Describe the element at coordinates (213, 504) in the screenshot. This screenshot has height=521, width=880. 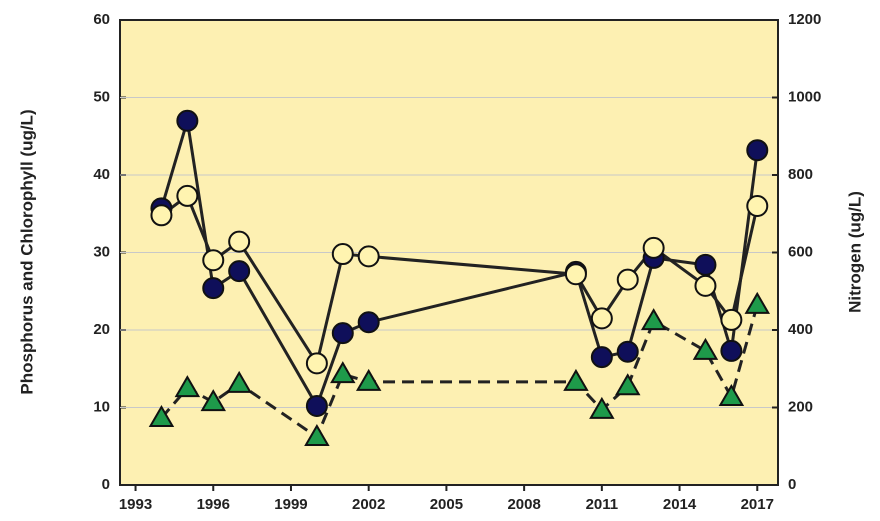
I see `x-tick-label: 1996` at that location.